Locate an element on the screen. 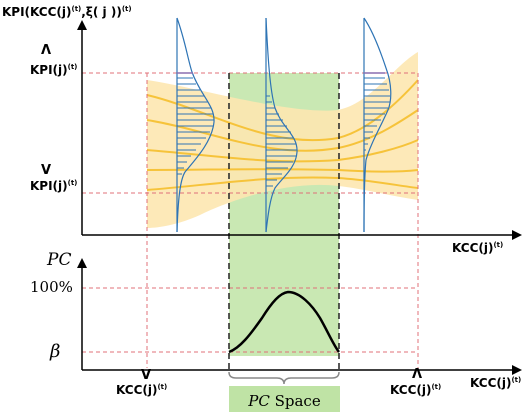 This screenshot has width=526, height=414. bottom-x-axis-label: KCC(j)(t) is located at coordinates (496, 383).